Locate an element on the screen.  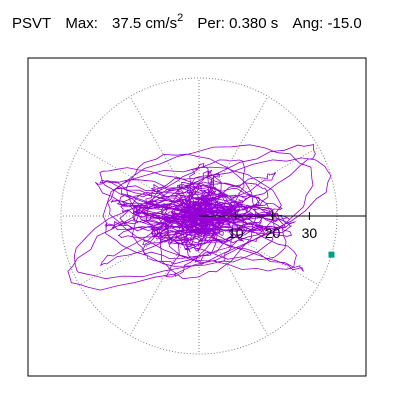
max-label: Max: is located at coordinates (81, 23).